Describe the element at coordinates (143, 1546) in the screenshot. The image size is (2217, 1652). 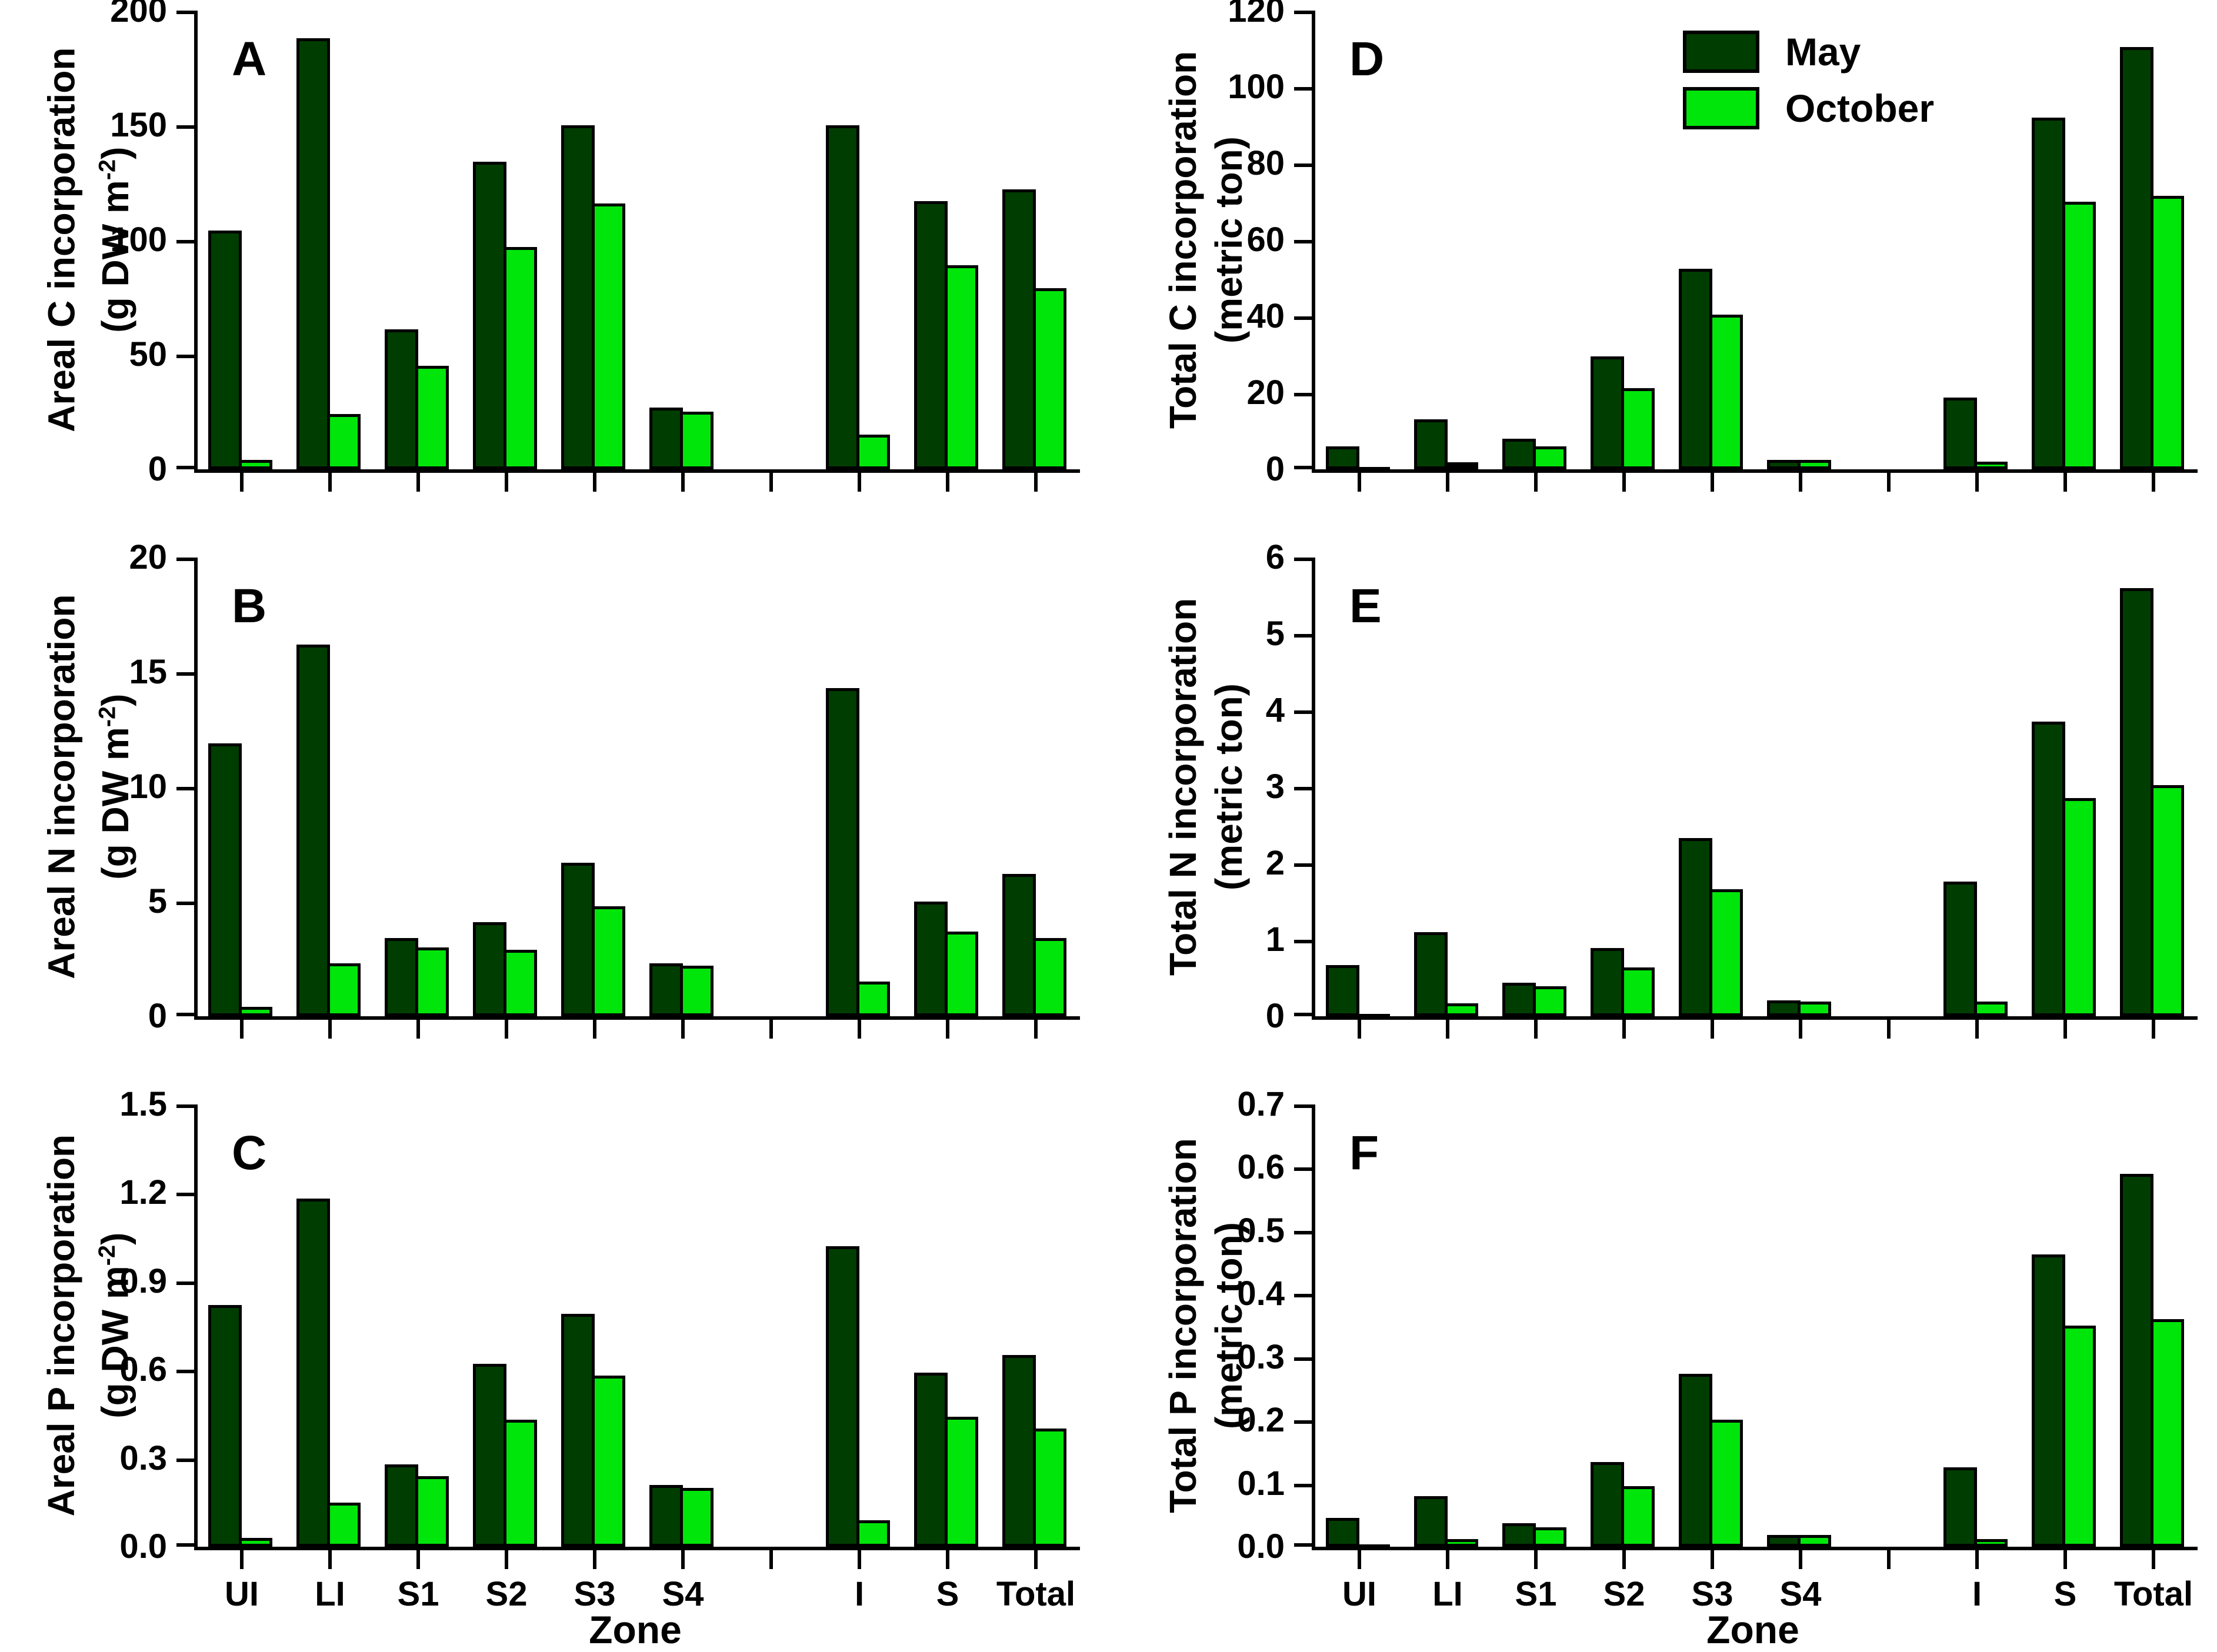
I see `y-tick-label-c-0.0: 0.0` at that location.